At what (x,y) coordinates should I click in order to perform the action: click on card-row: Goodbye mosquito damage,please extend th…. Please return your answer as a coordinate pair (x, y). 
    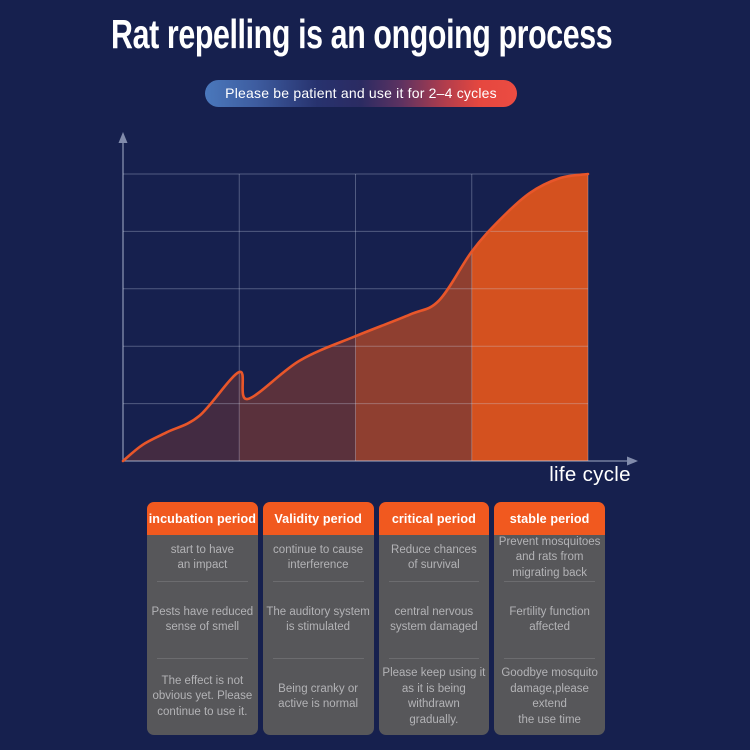
    Looking at the image, I should click on (549, 696).